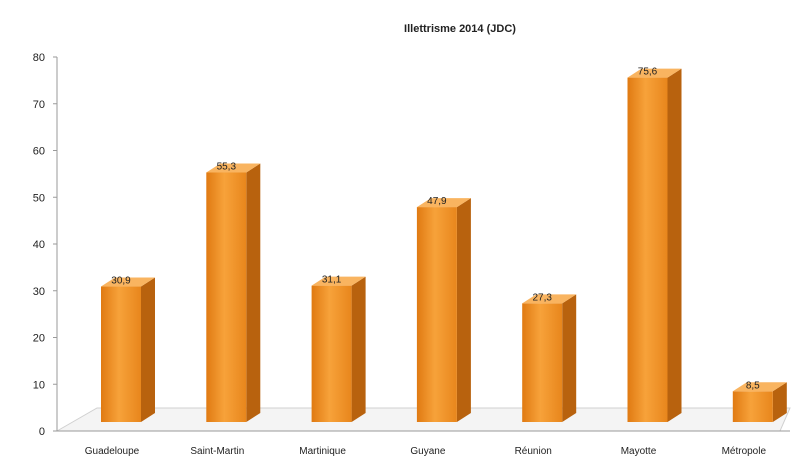 The width and height of the screenshot is (798, 459). Describe the element at coordinates (322, 451) in the screenshot. I see `x-tick-label: Martinique` at that location.